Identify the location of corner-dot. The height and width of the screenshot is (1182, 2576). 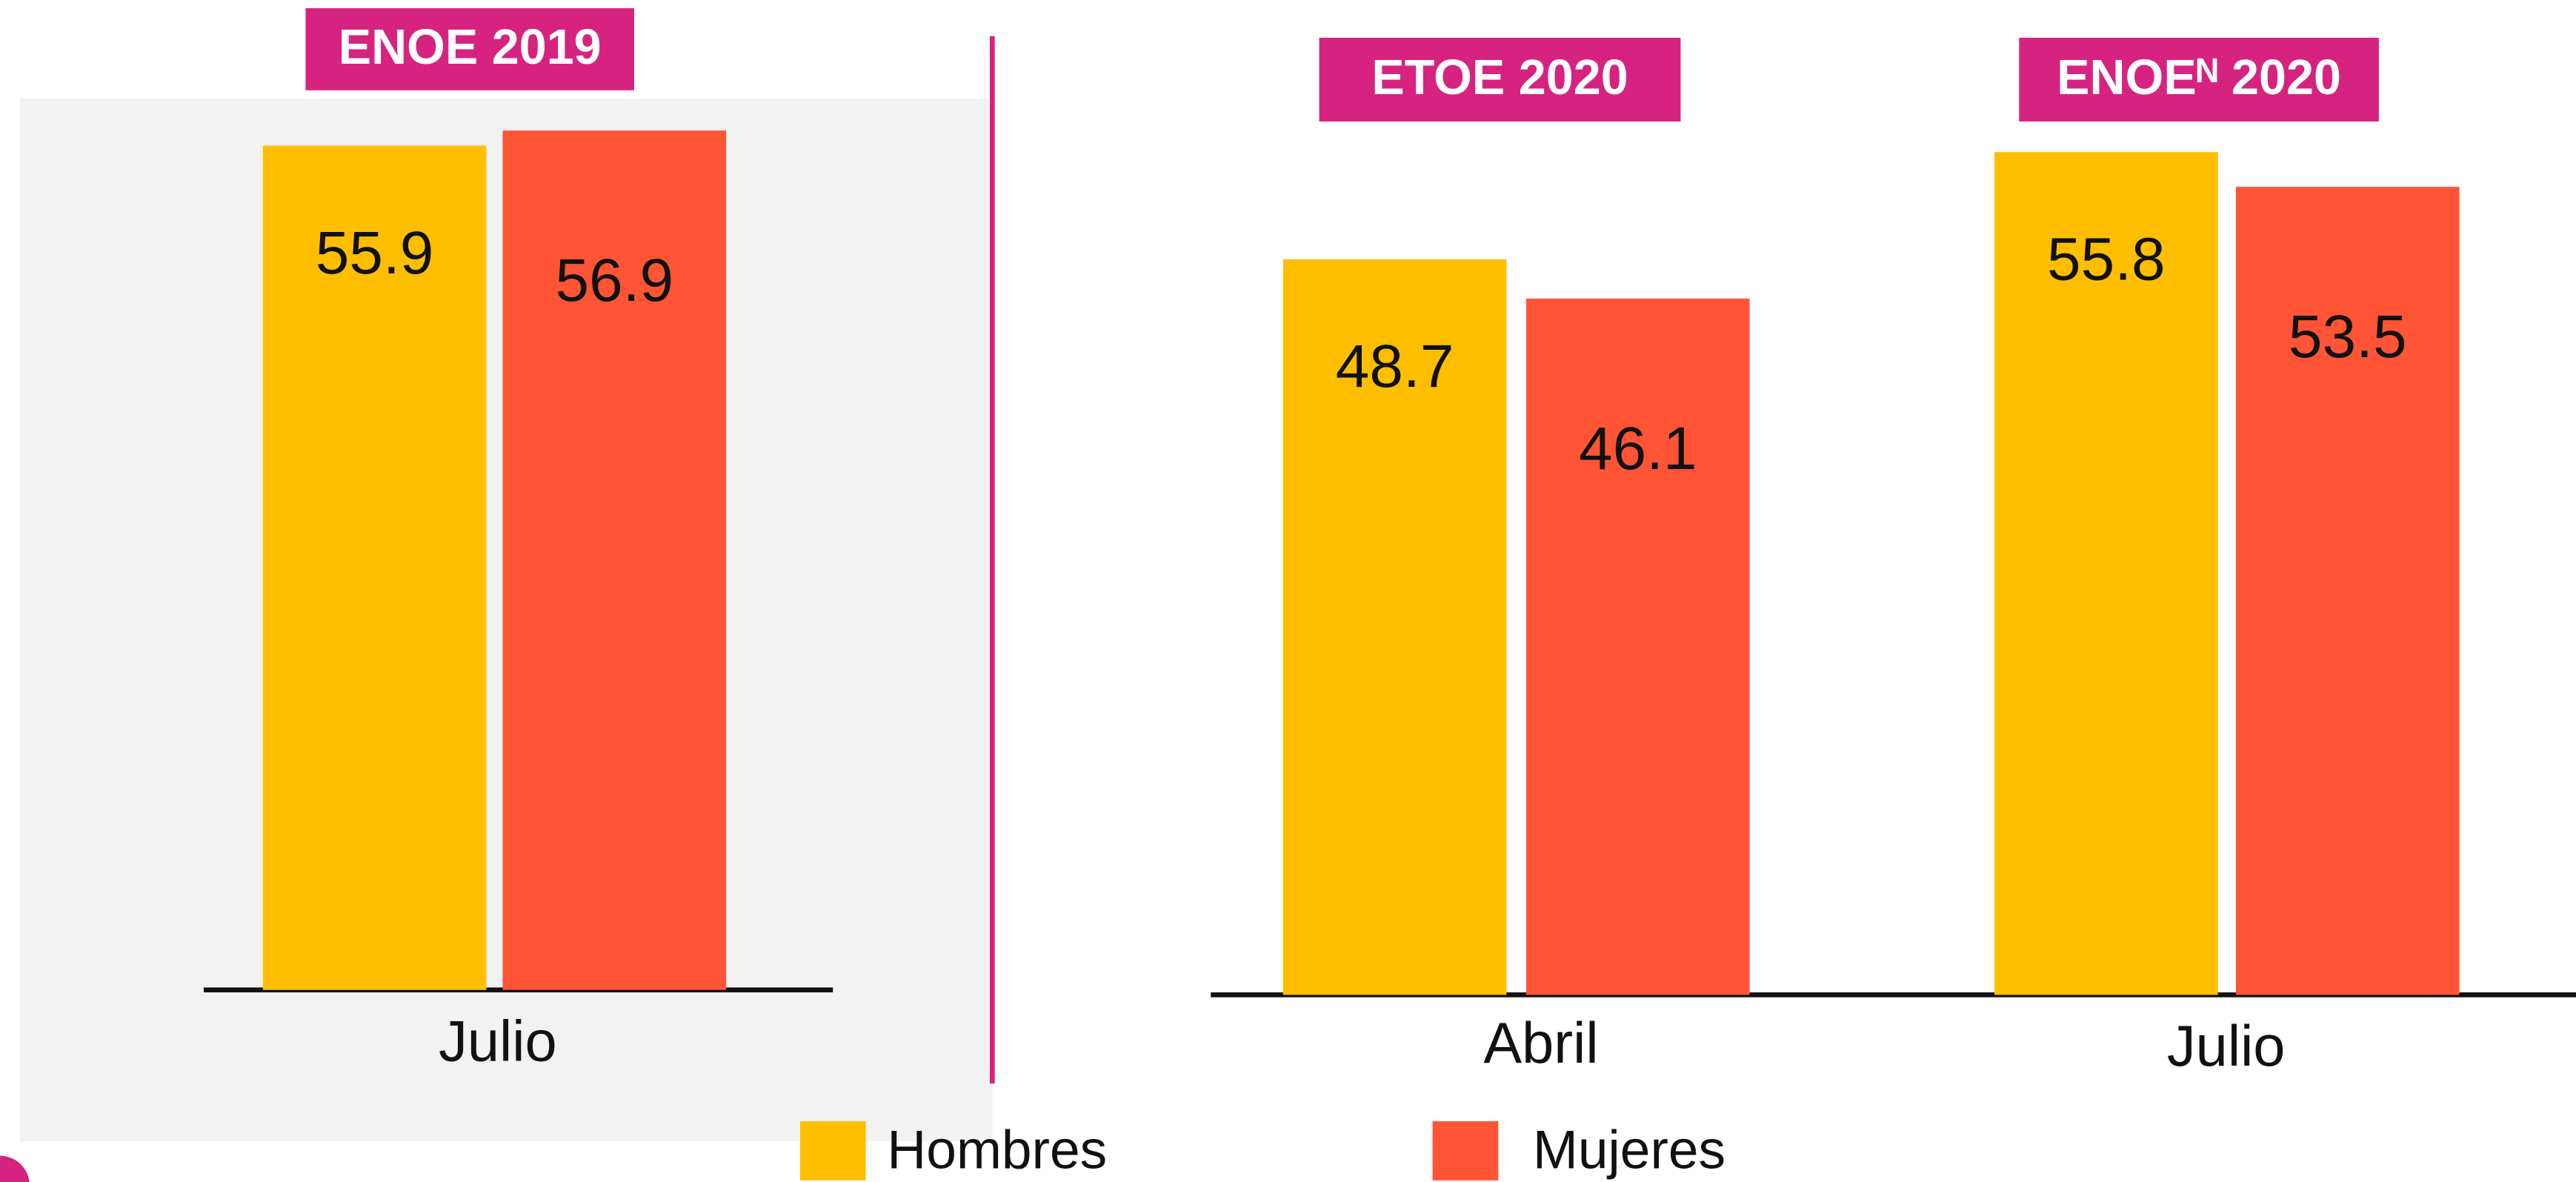
(15, 1168).